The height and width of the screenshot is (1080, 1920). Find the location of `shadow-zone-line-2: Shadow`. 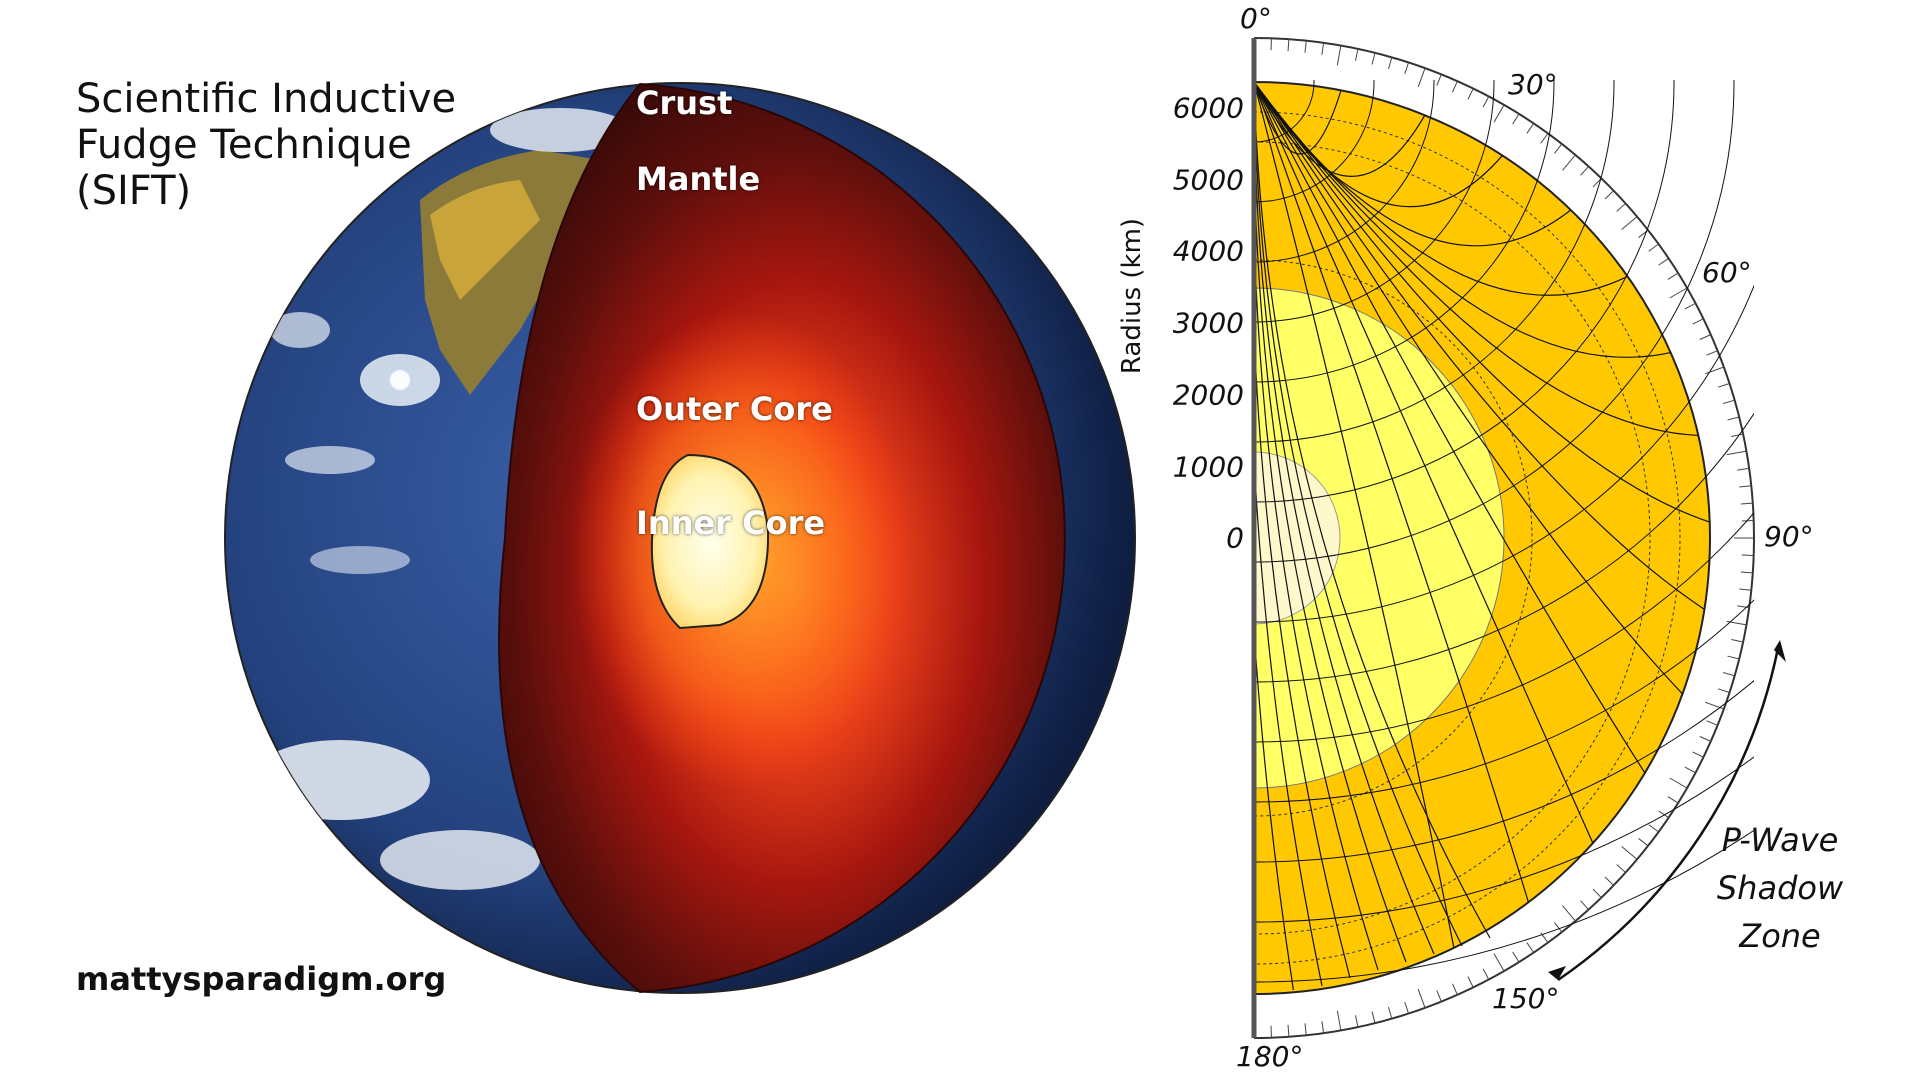

shadow-zone-line-2: Shadow is located at coordinates (1780, 888).